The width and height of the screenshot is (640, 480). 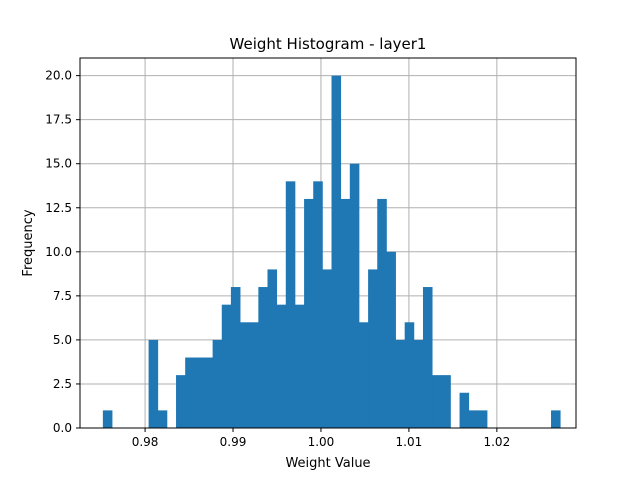 What do you see at coordinates (62, 428) in the screenshot?
I see `y-tick-label: 0.0` at bounding box center [62, 428].